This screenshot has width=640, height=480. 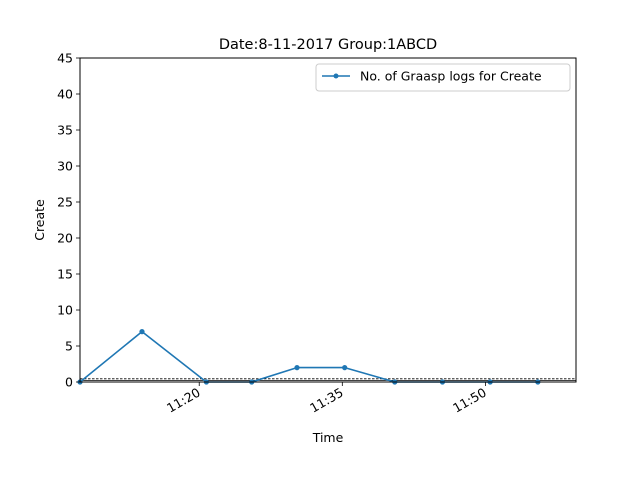 What do you see at coordinates (65, 274) in the screenshot?
I see `y-tick-label: 15` at bounding box center [65, 274].